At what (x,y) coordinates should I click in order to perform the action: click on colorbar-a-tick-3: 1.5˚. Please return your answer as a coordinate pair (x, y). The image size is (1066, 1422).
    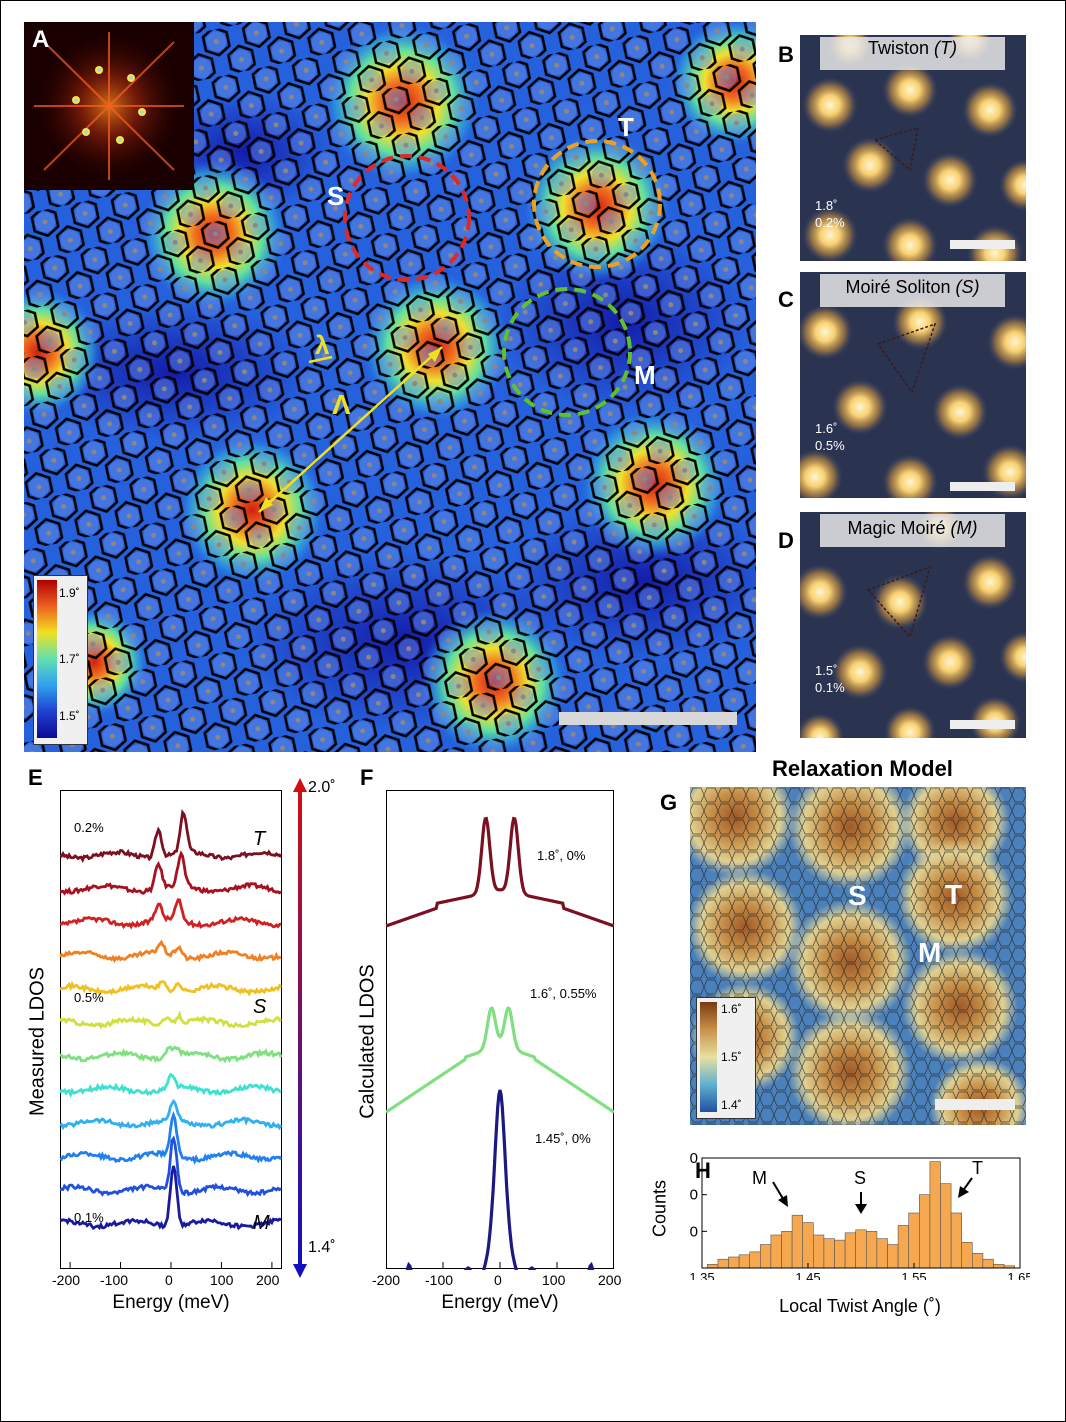
    Looking at the image, I should click on (69, 716).